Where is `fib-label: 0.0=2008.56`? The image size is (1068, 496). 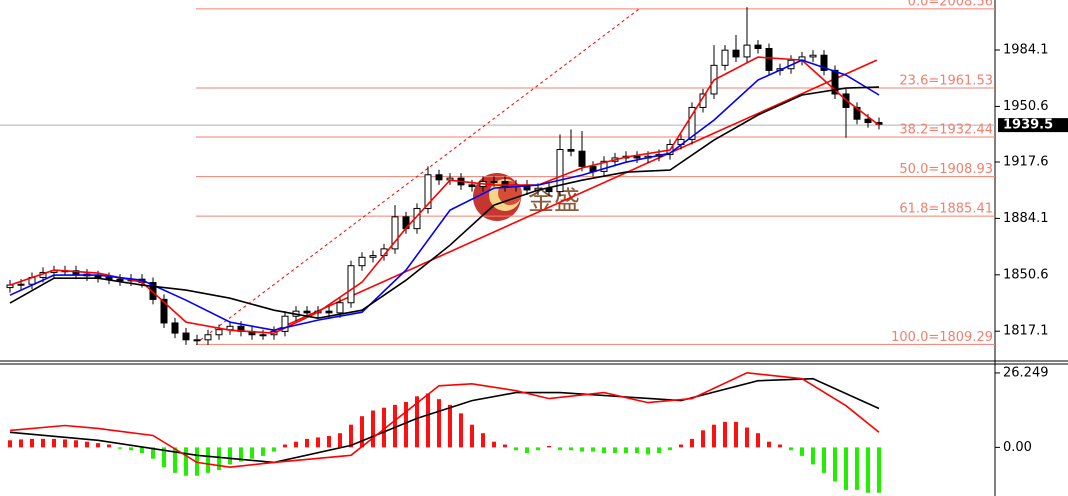 fib-label: 0.0=2008.56 is located at coordinates (950, 4).